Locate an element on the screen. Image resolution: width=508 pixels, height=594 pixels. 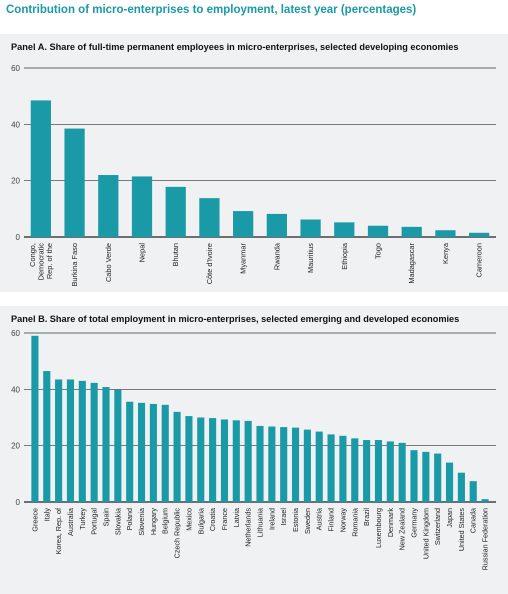
category-label: Spain is located at coordinates (106, 517).